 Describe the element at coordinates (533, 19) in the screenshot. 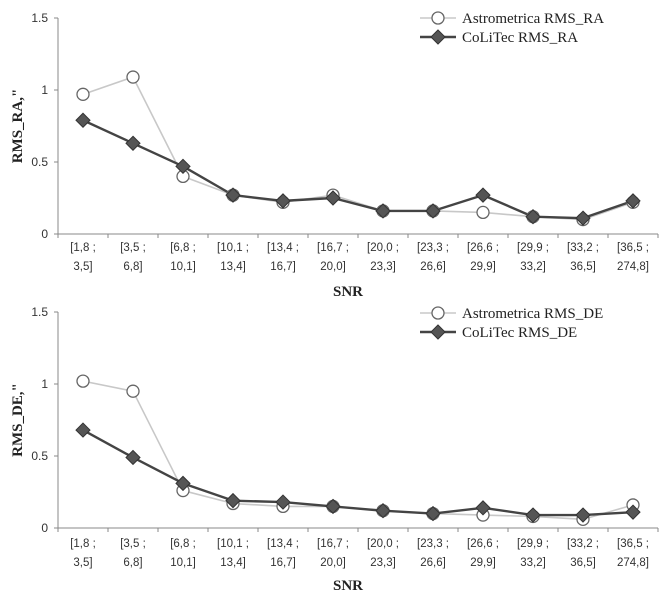

I see `legend-label-1: Astrometrica RMS_RA` at that location.